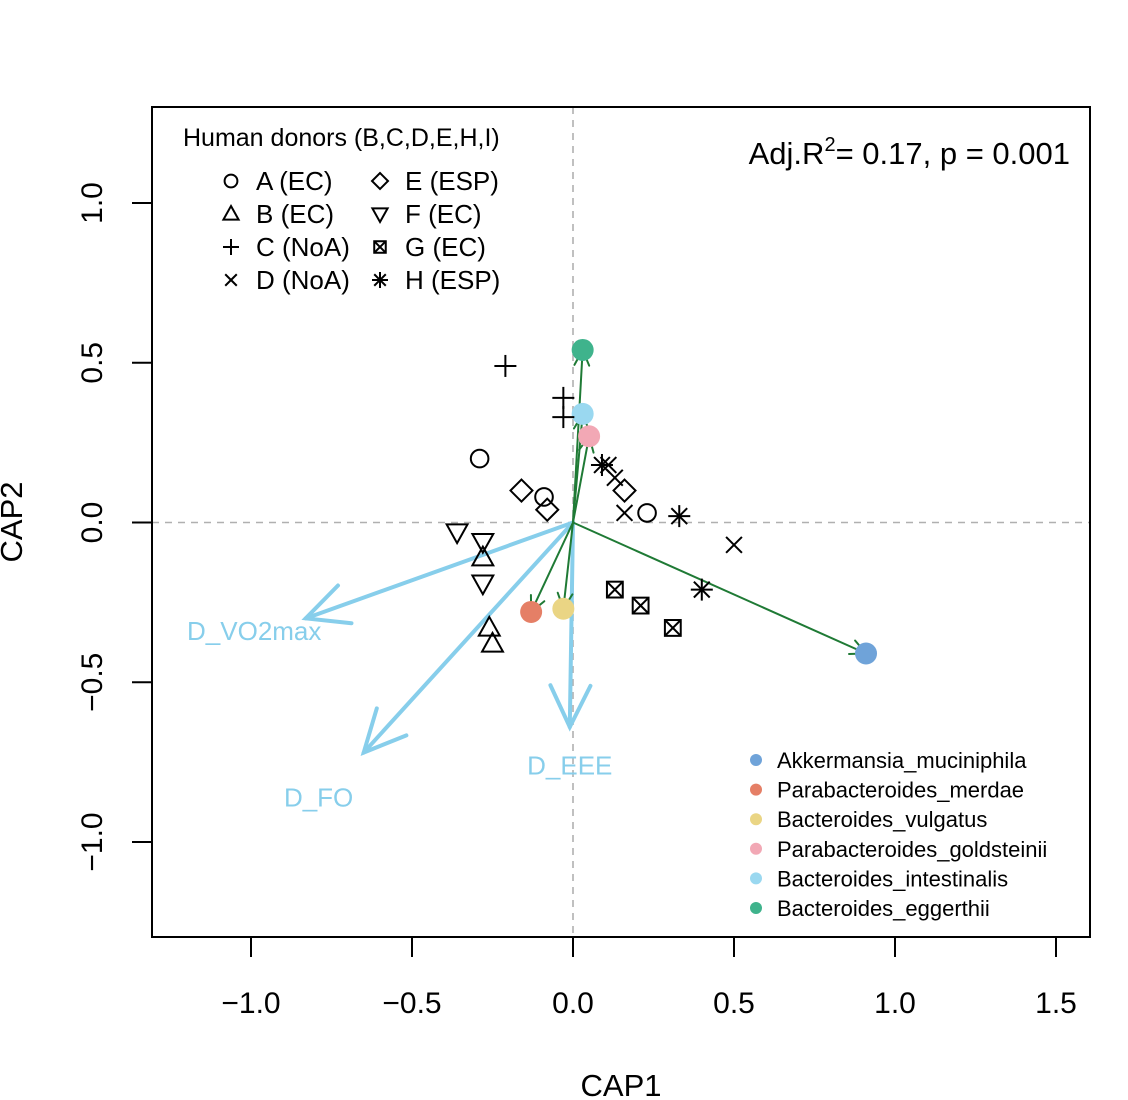 This screenshot has width=1128, height=1100. I want to click on species-arrow-parabacteroides-goldsteinii-shaft, so click(581, 479).